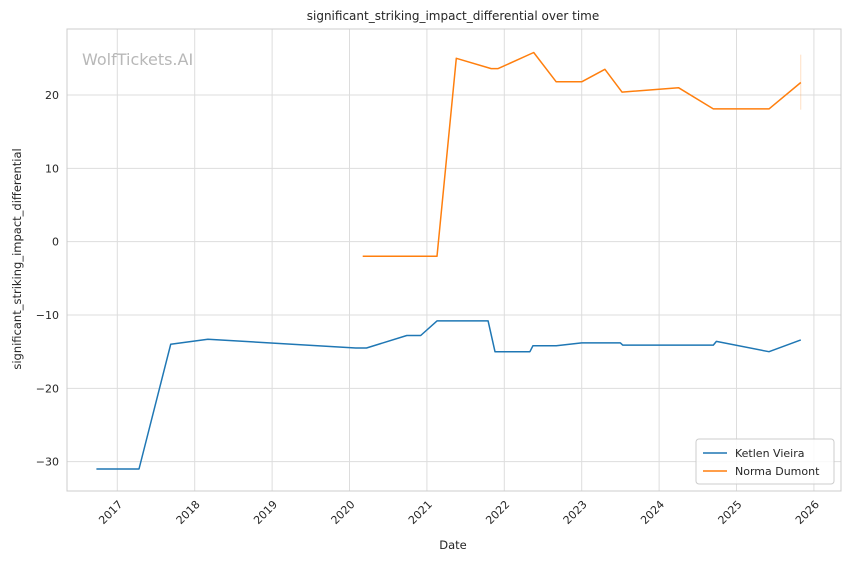 The width and height of the screenshot is (850, 561). I want to click on y-axis-ticks: 20 10 0 −10 −20 −30, so click(47, 279).